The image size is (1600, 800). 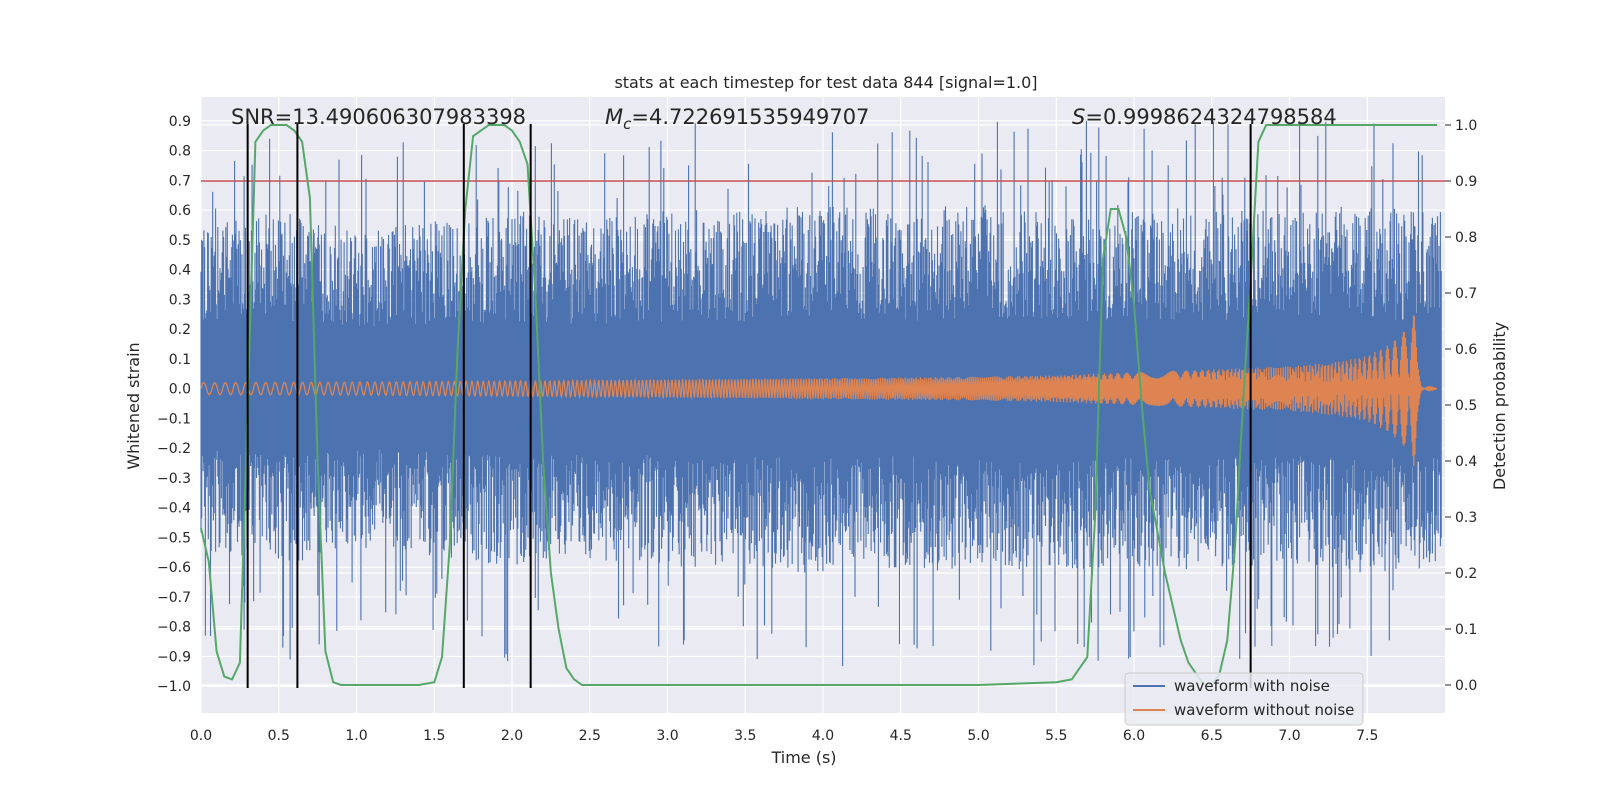 I want to click on chirp-mass-subscript: c, so click(x=627, y=124).